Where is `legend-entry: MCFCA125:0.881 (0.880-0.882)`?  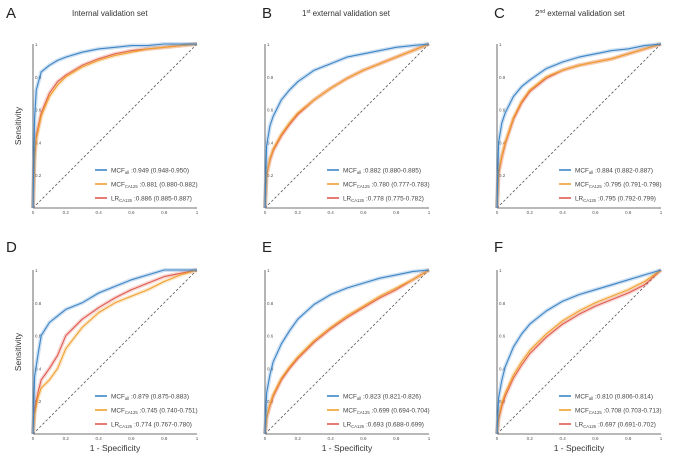
legend-entry: MCFCA125:0.881 (0.880-0.882) is located at coordinates (154, 185).